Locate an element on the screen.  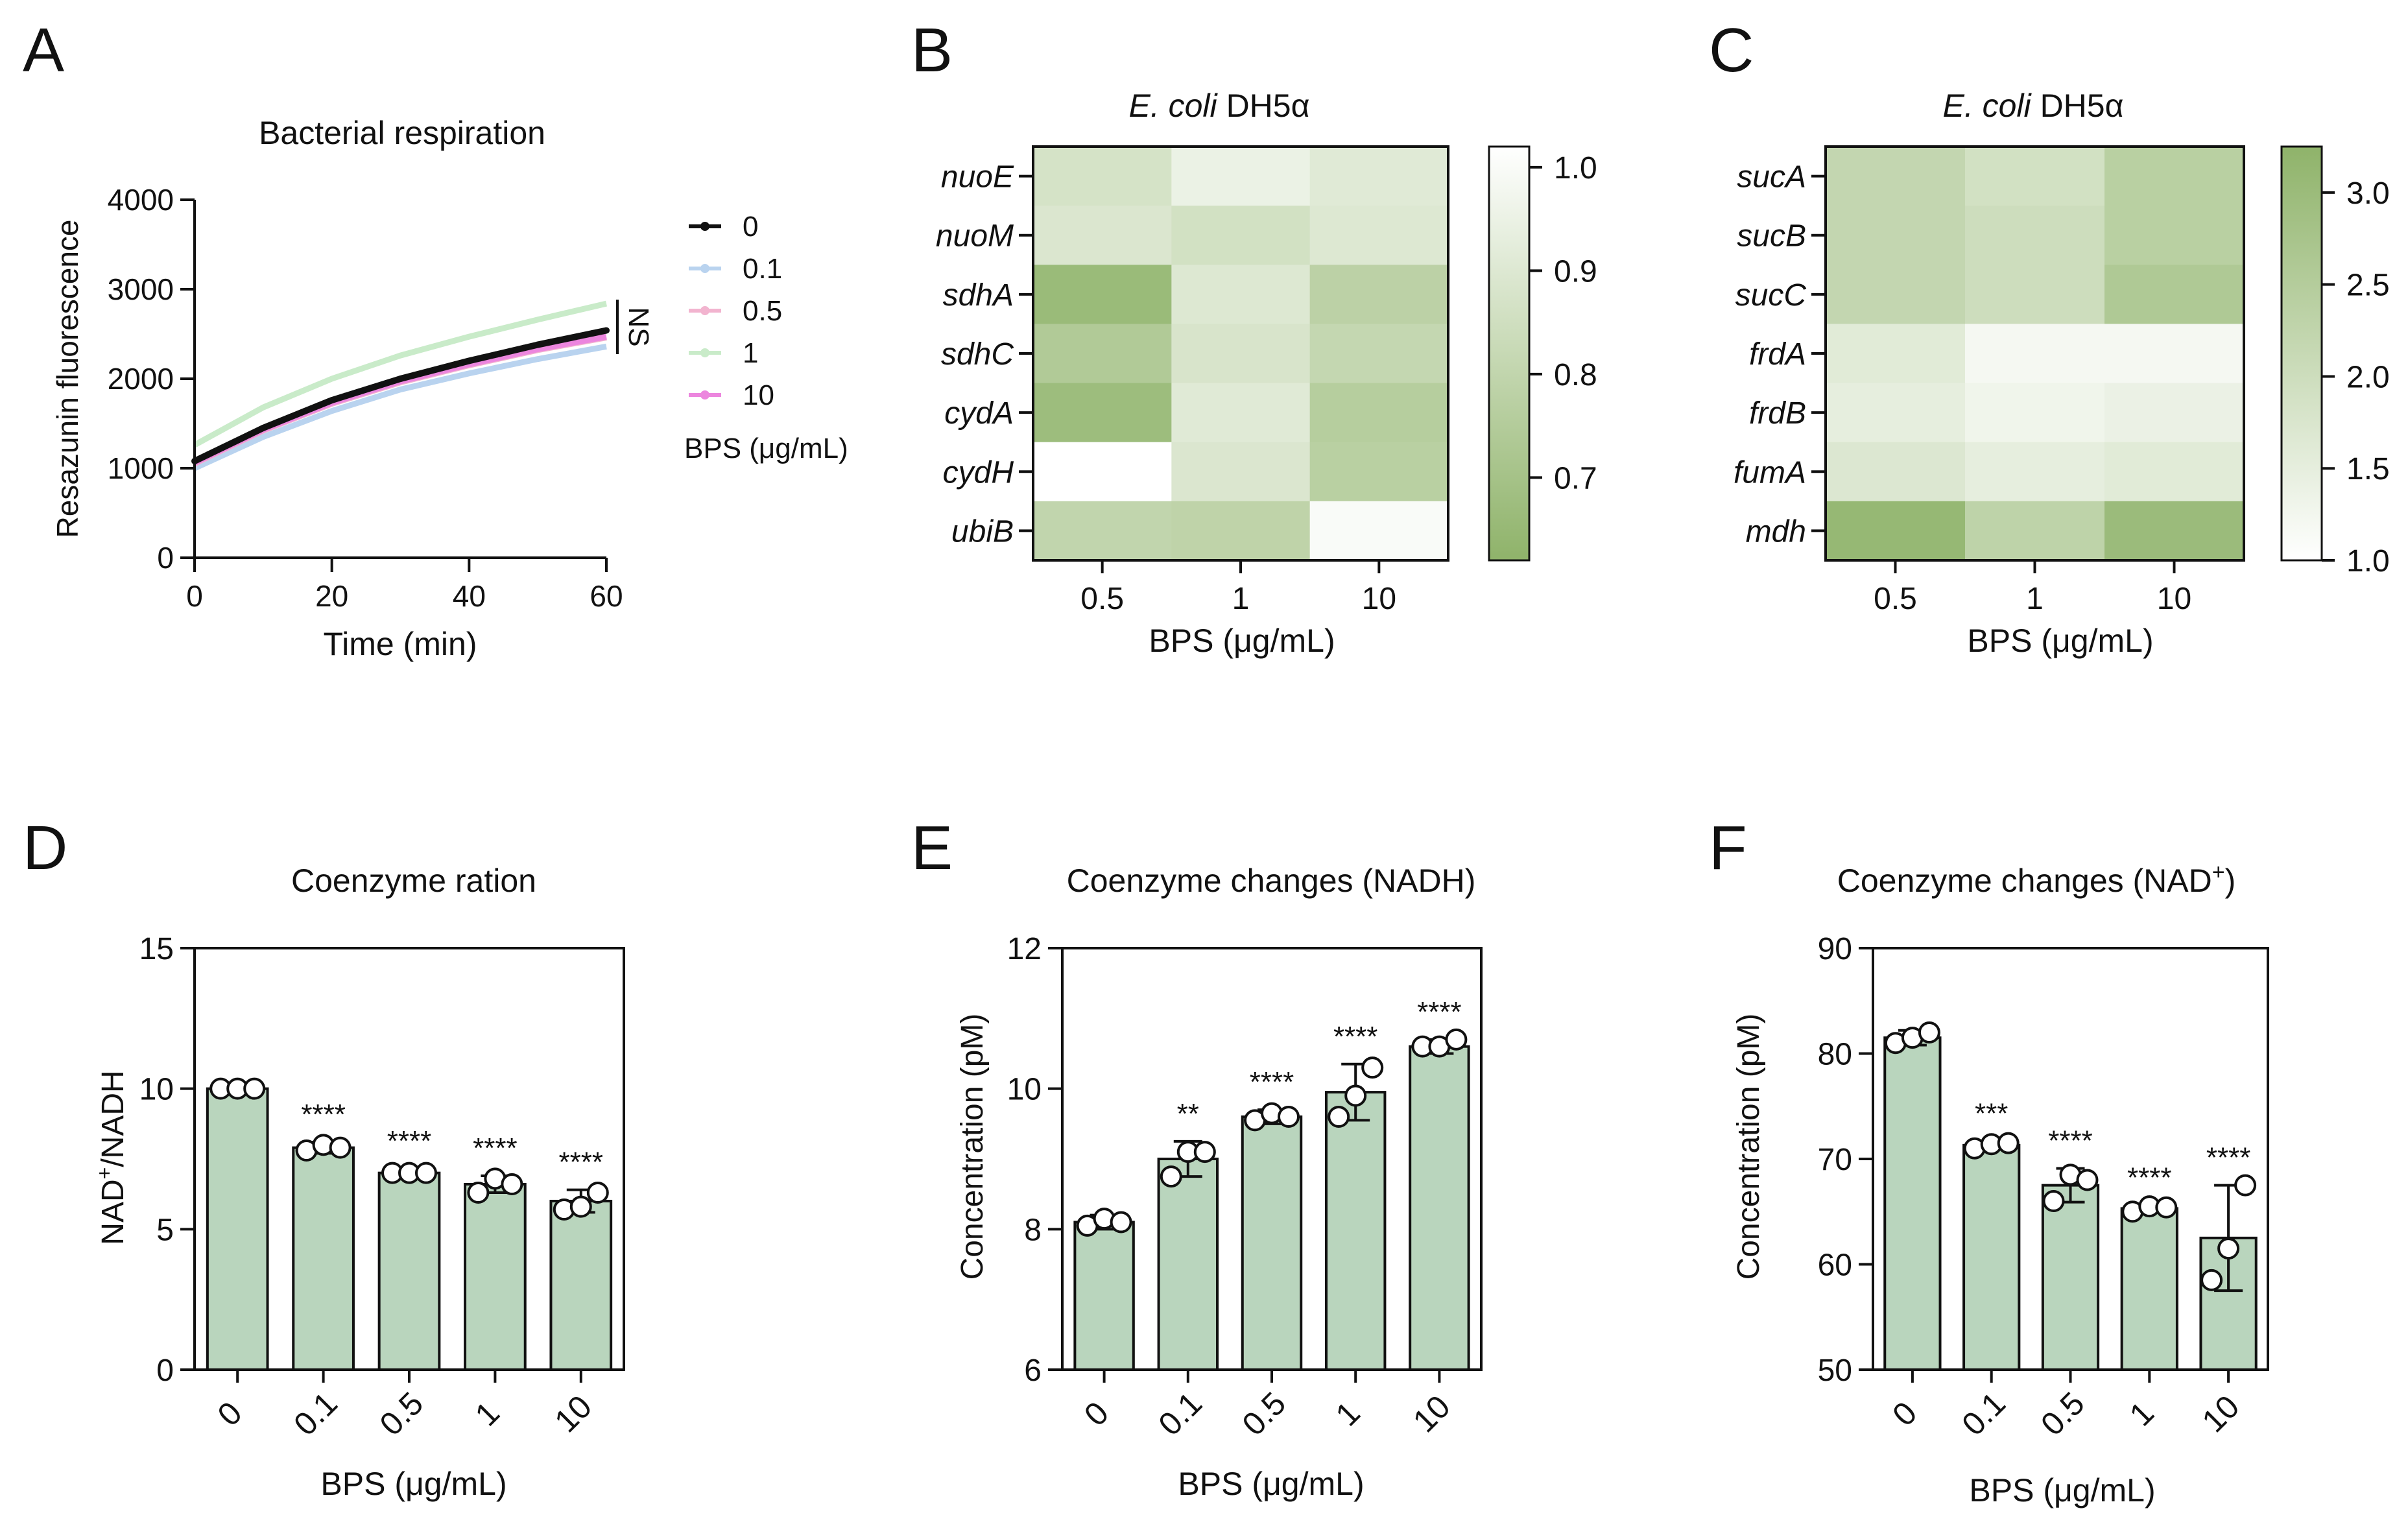
category-label-0.1: 0.1 is located at coordinates (1180, 1414).